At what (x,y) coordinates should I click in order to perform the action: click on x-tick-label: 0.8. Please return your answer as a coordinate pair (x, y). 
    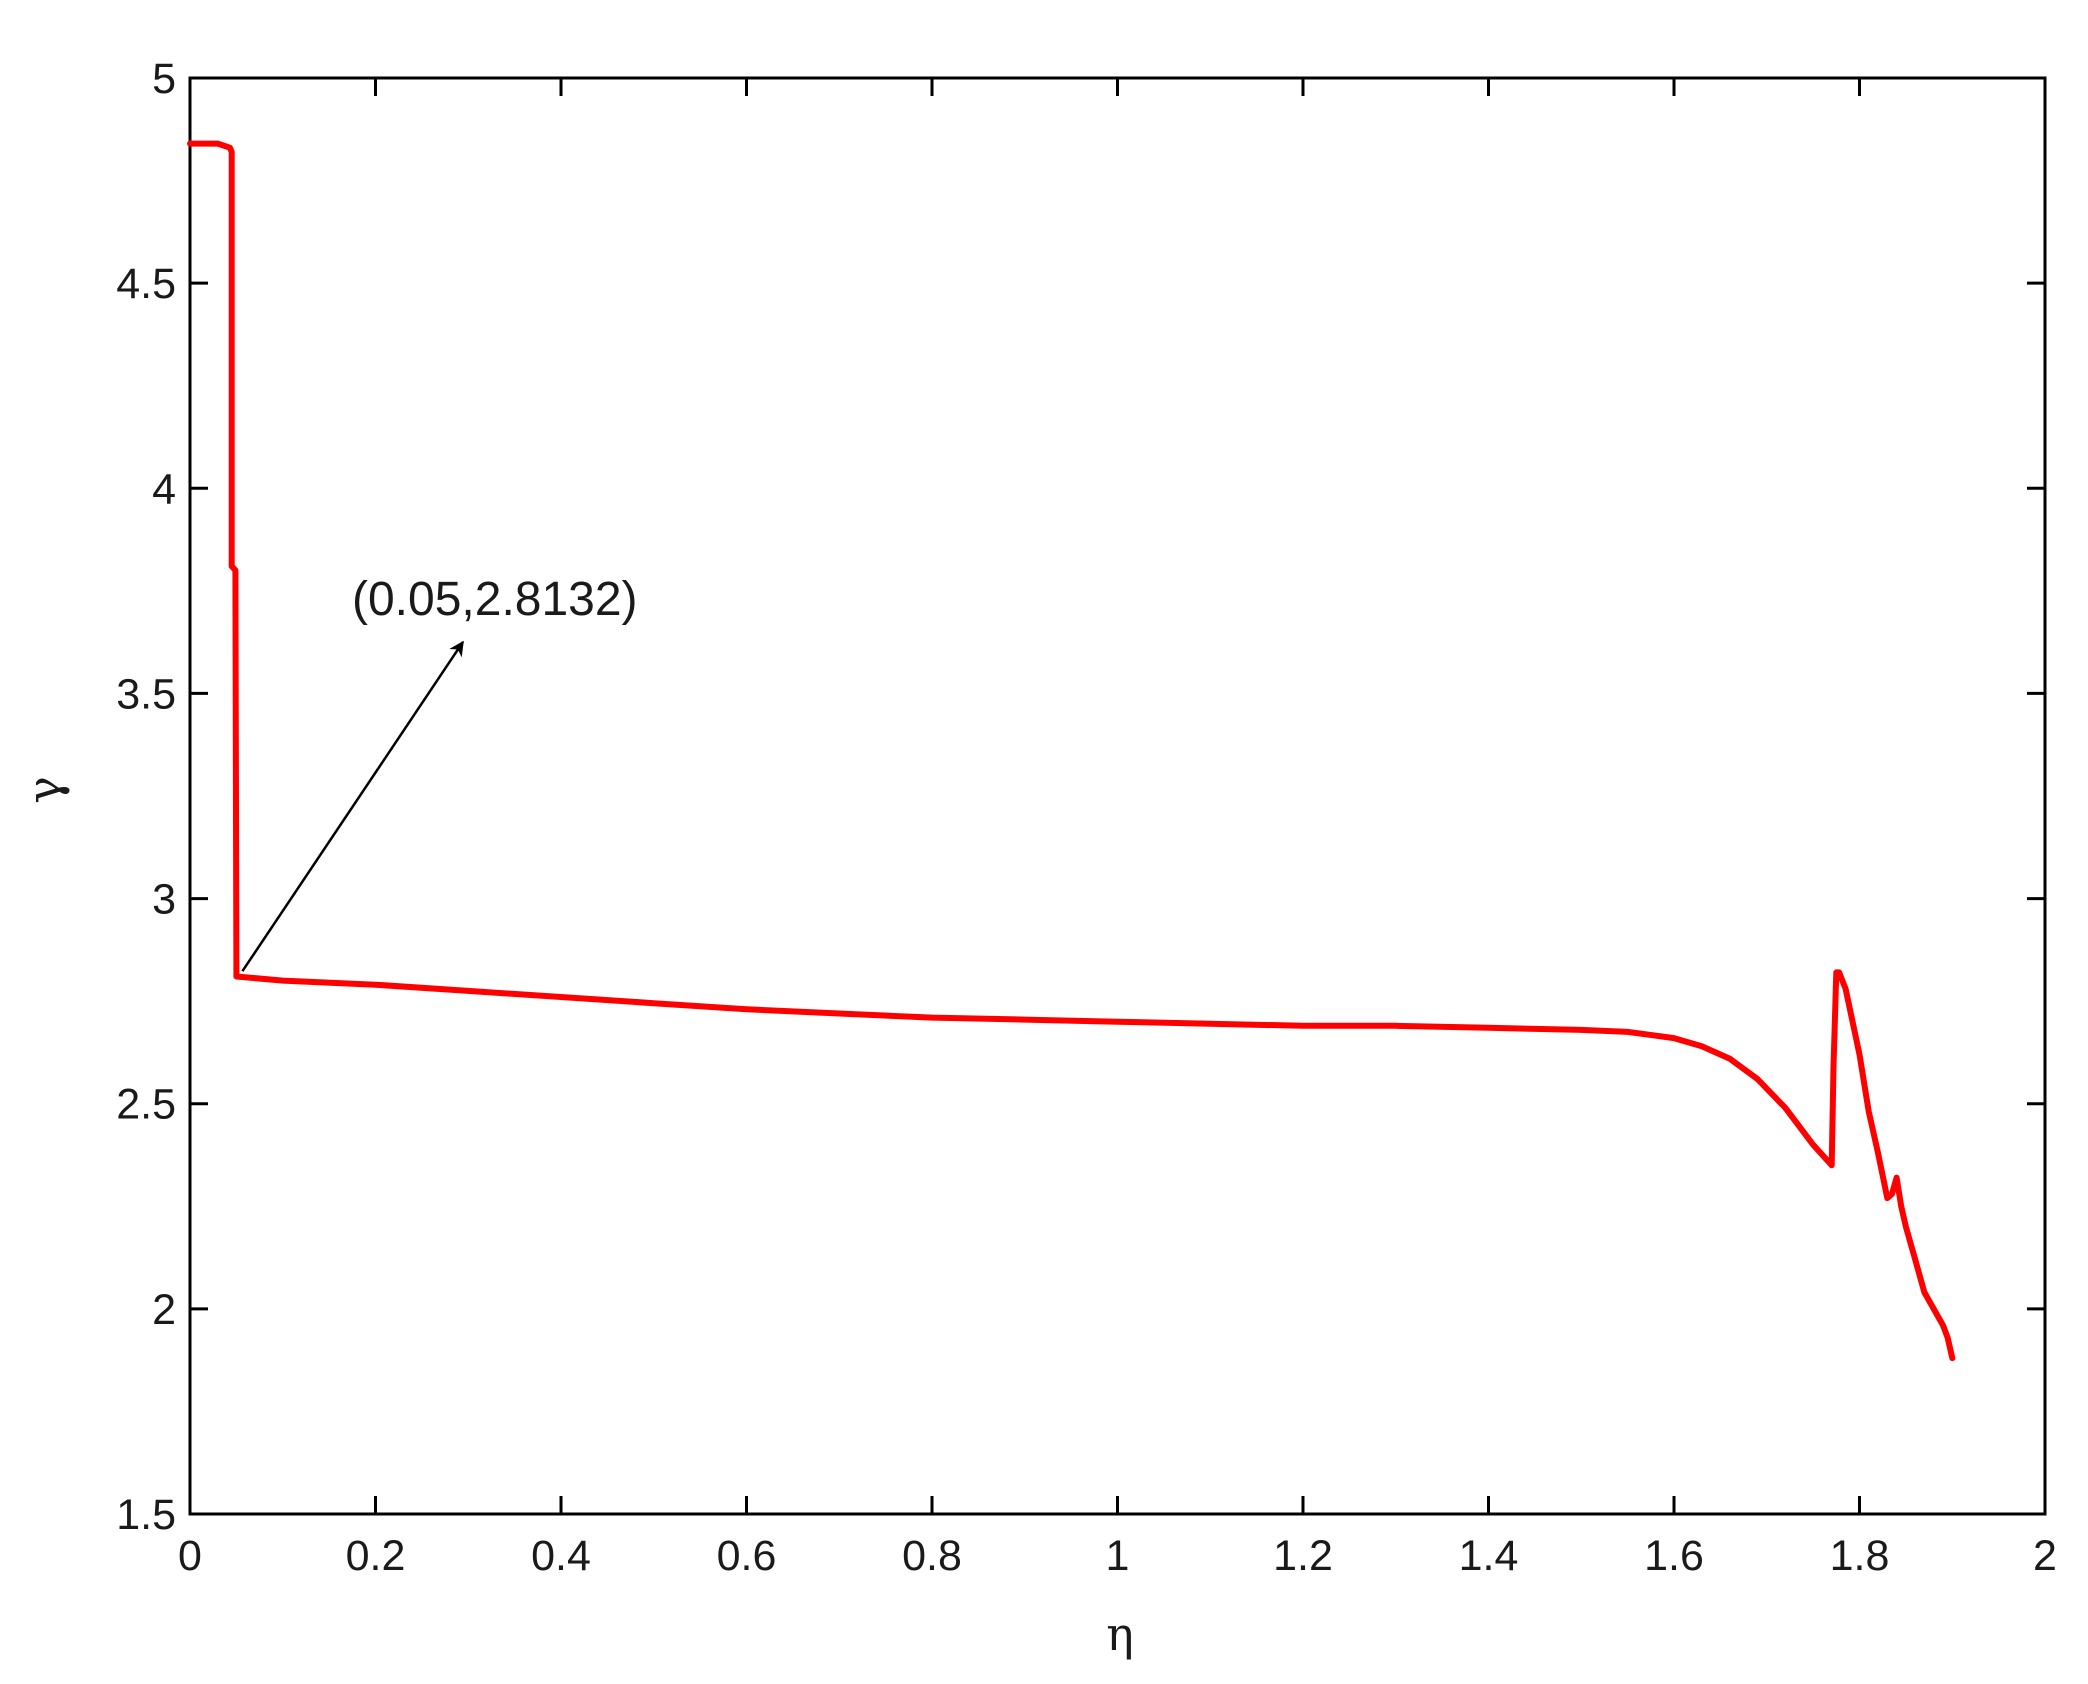
    Looking at the image, I should click on (932, 1556).